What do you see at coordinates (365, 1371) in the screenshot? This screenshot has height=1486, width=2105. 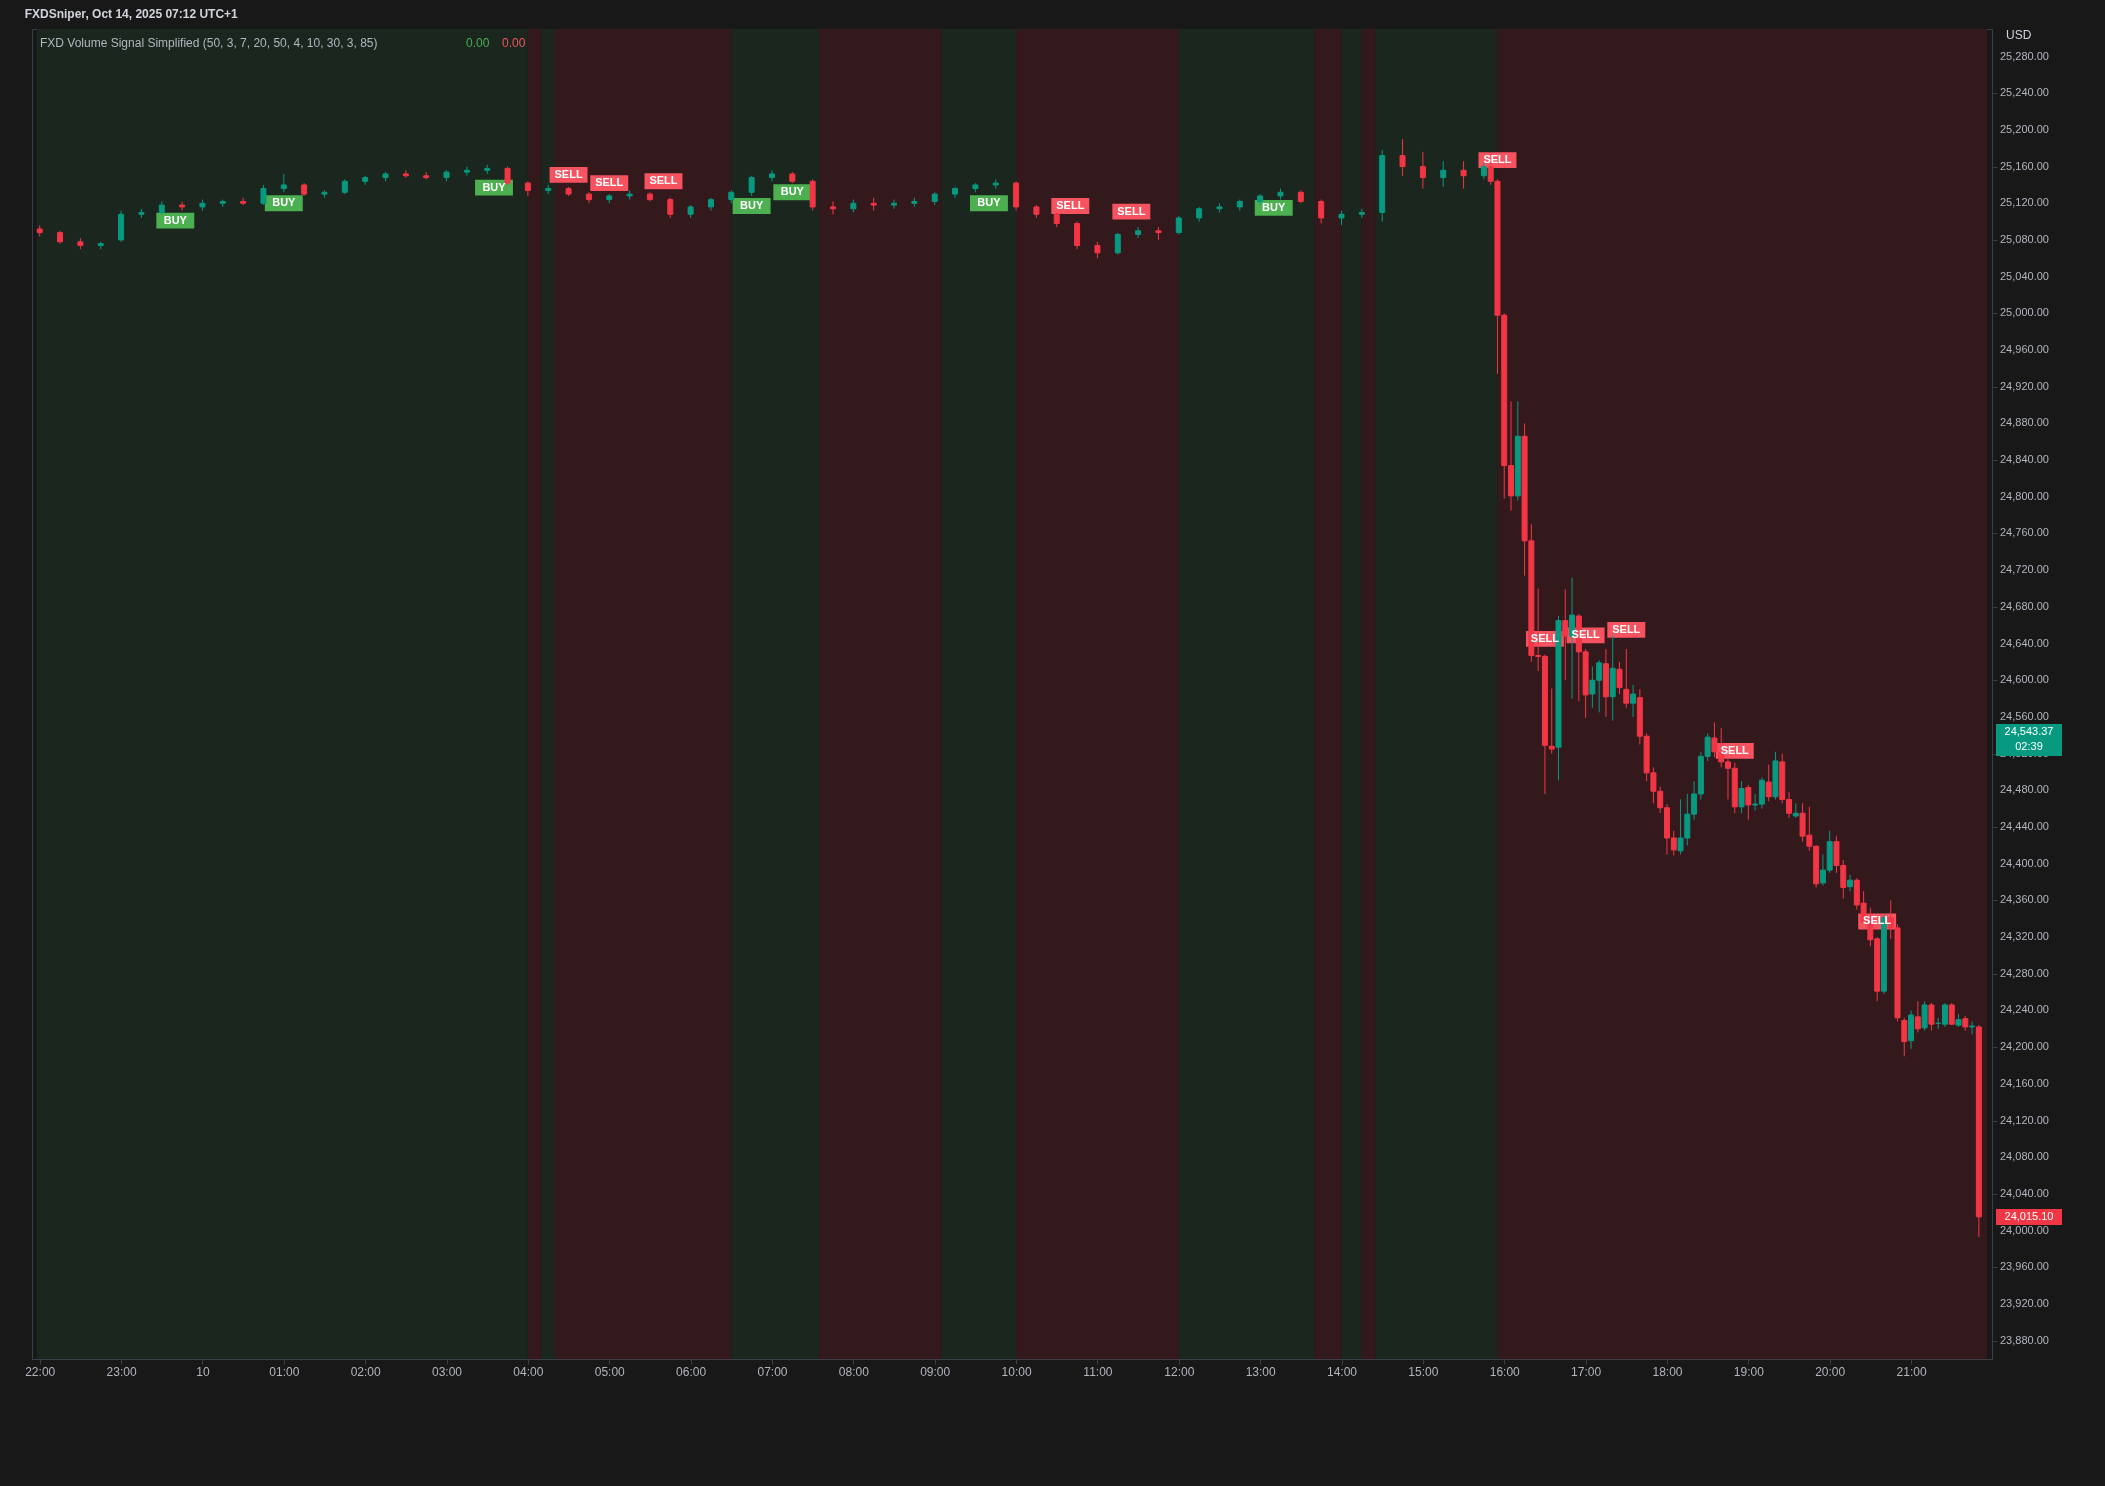 I see `x-tick-label: 02:00` at bounding box center [365, 1371].